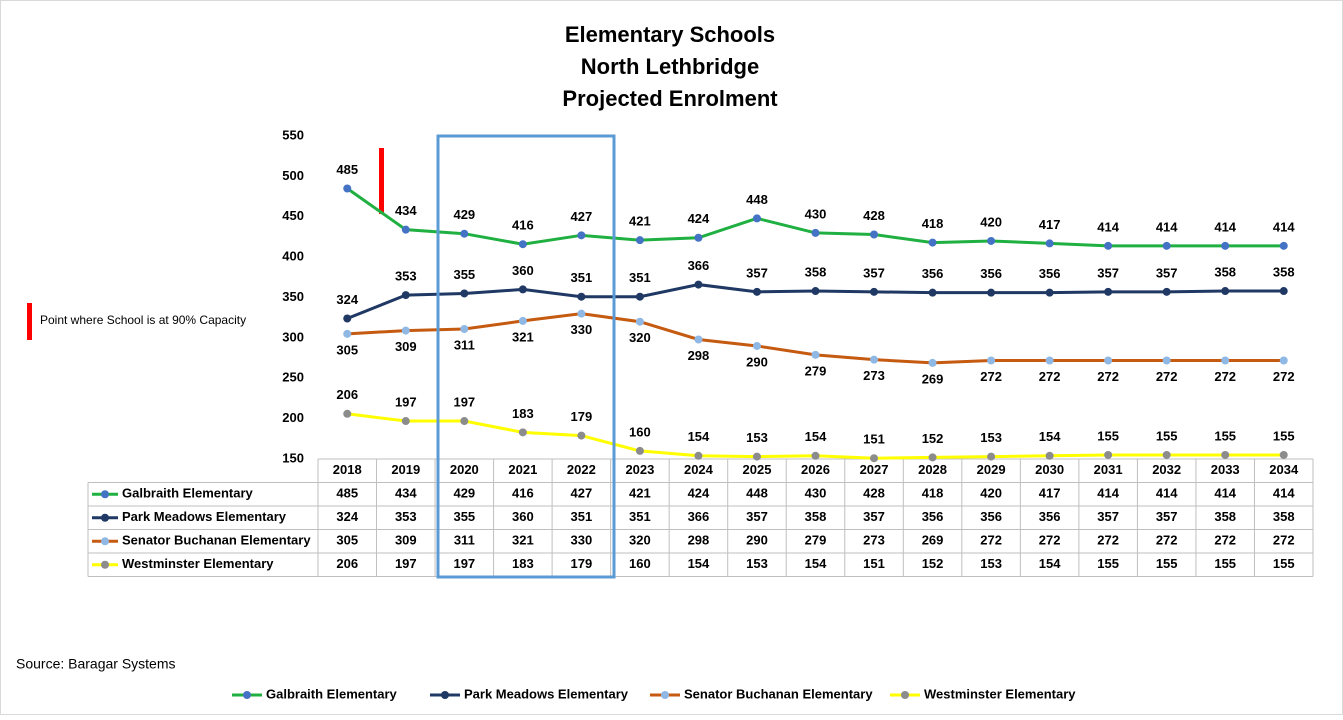 The width and height of the screenshot is (1343, 720). I want to click on data-label: 183, so click(523, 413).